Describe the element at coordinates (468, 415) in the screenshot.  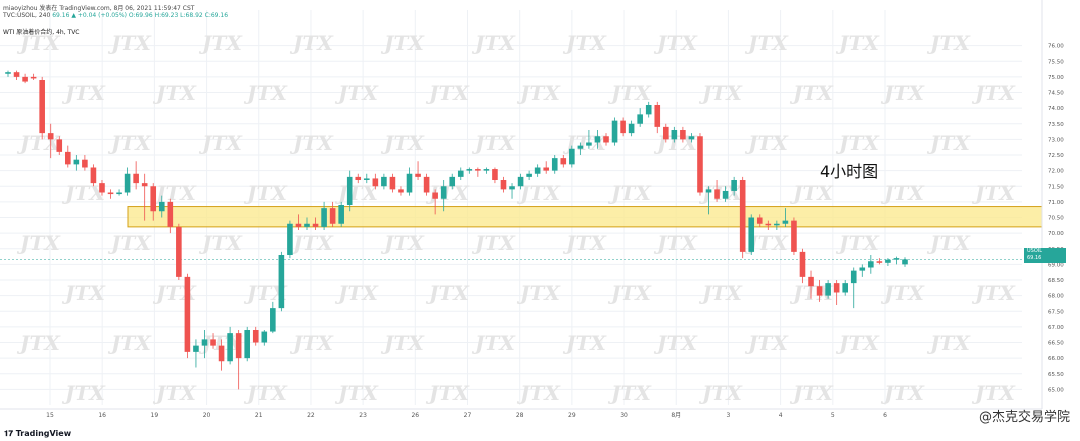
I see `x-tick-label: 27` at that location.